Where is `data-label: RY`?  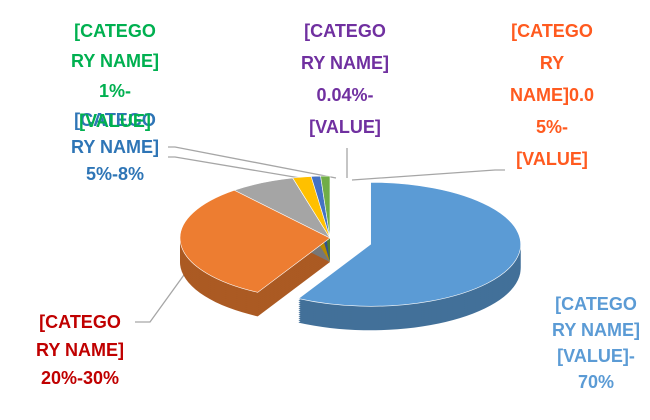 data-label: RY is located at coordinates (552, 63).